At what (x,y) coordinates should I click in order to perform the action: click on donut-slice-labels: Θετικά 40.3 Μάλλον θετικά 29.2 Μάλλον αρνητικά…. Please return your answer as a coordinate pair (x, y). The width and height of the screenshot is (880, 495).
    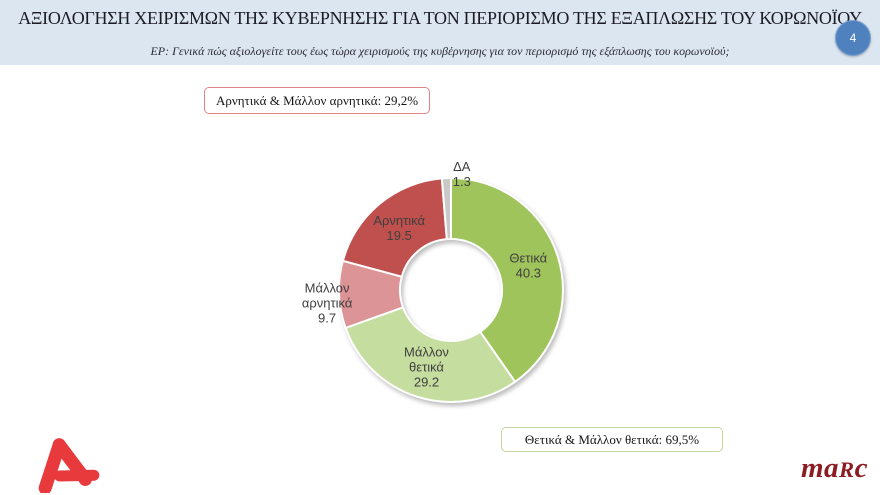
    Looking at the image, I should click on (425, 274).